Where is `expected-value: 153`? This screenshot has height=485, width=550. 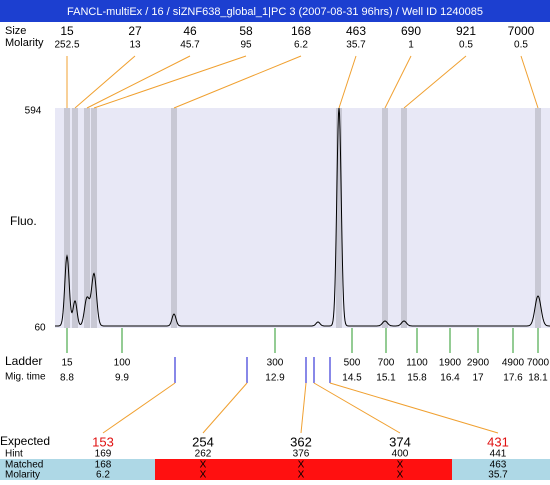 expected-value: 153 is located at coordinates (103, 441).